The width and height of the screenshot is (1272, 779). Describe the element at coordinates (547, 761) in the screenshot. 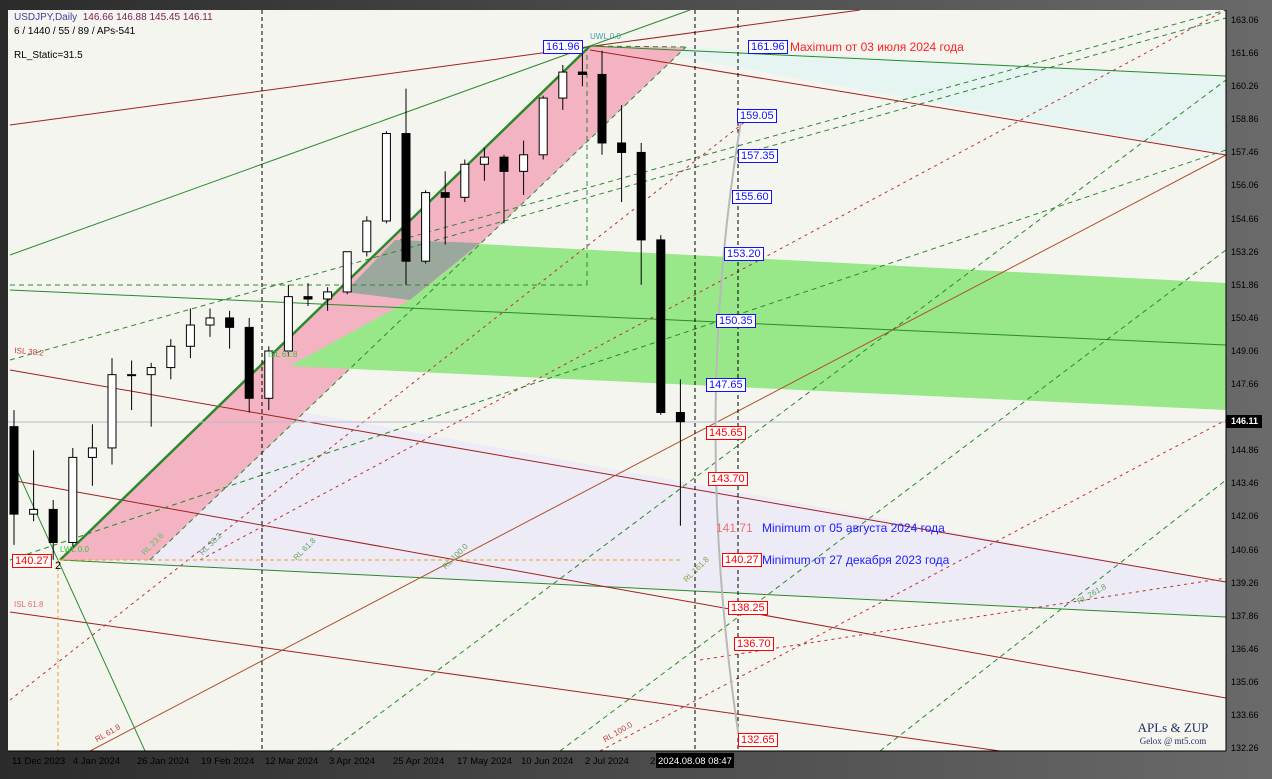

I see `x-tick: 10 Jun 2024` at that location.